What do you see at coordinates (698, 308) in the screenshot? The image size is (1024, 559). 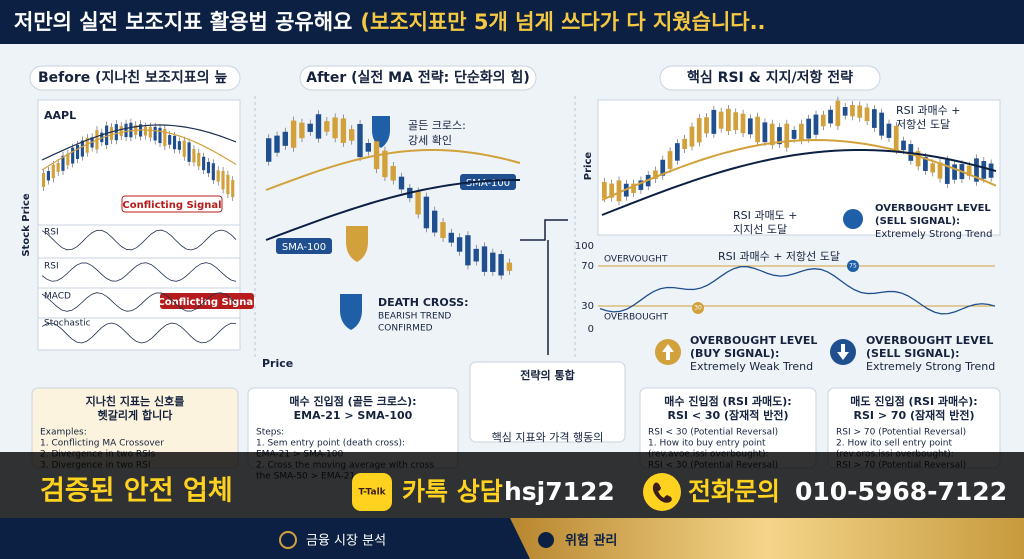 I see `marker` at bounding box center [698, 308].